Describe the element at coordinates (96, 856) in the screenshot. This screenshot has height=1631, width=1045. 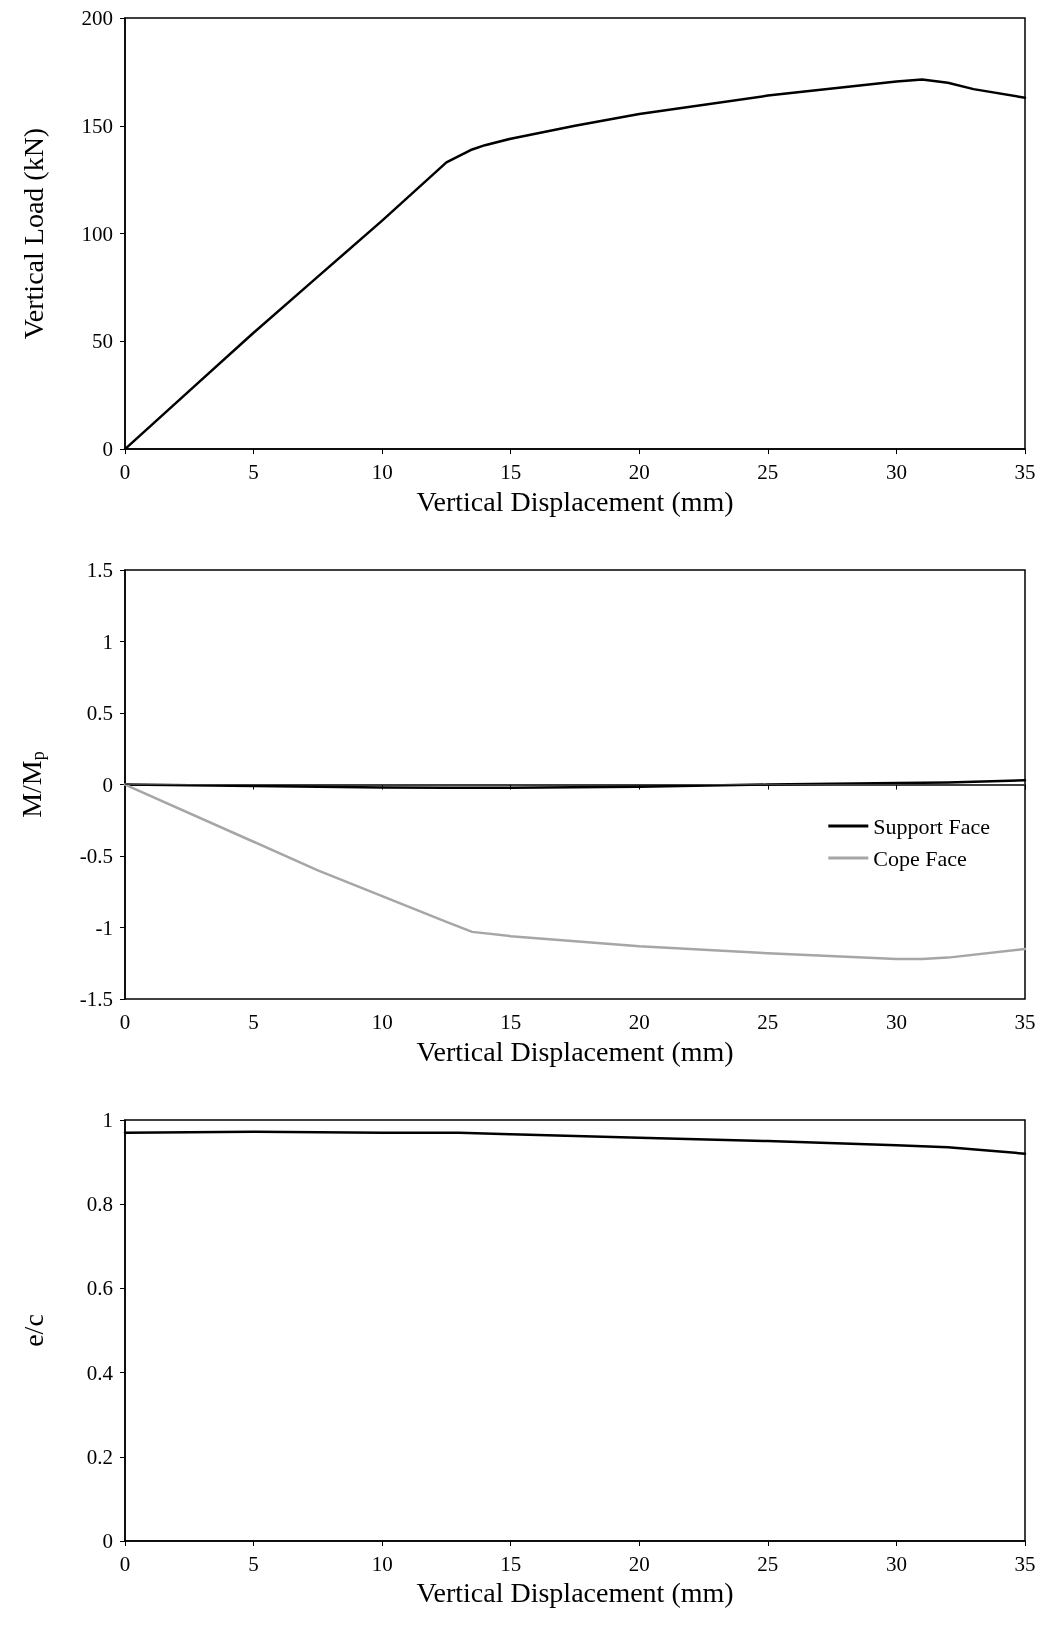
I see `y-tick-label: -0.5` at that location.